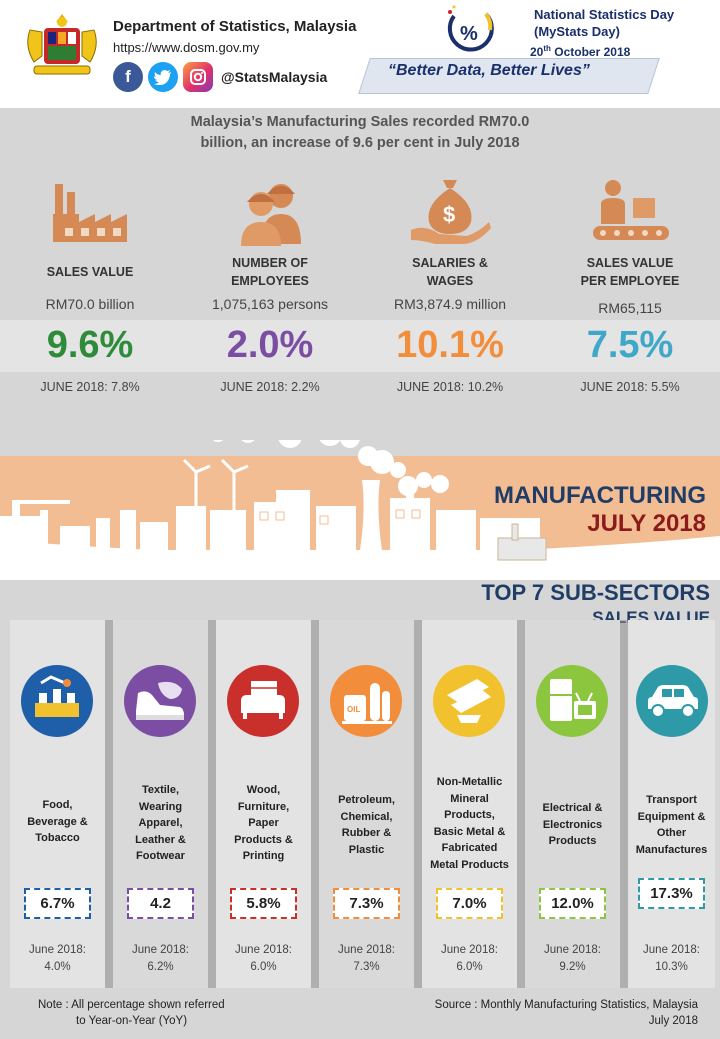  What do you see at coordinates (469, 798) in the screenshot?
I see `sector-name-line: Mineral` at bounding box center [469, 798].